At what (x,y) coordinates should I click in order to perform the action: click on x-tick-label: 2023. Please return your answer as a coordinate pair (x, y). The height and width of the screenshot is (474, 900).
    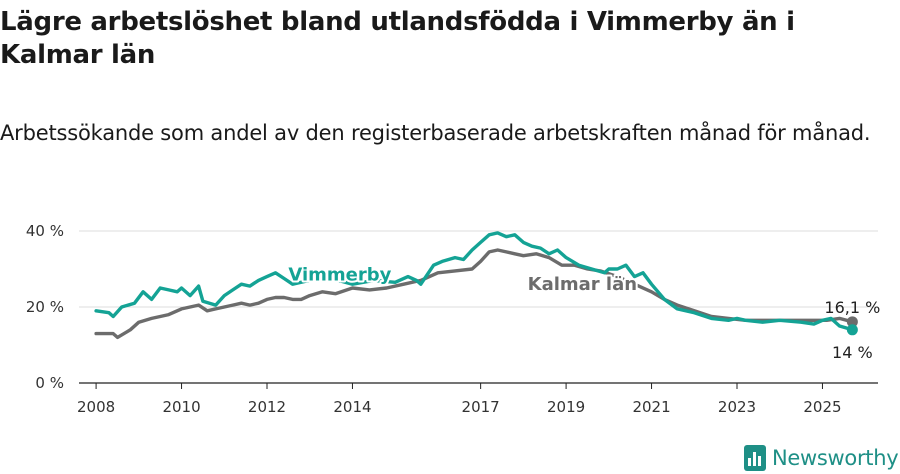
    Looking at the image, I should click on (737, 407).